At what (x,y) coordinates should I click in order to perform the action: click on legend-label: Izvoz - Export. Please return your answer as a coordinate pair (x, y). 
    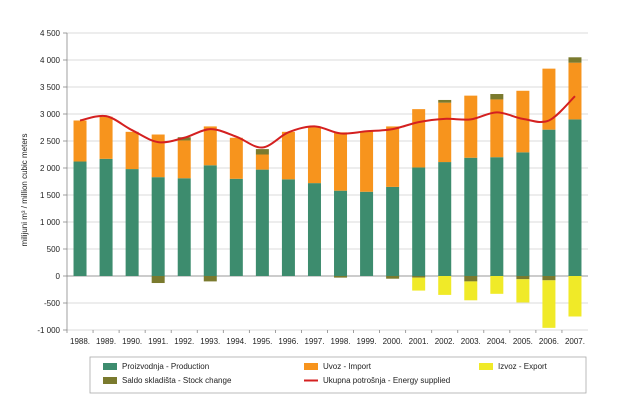
    Looking at the image, I should click on (523, 366).